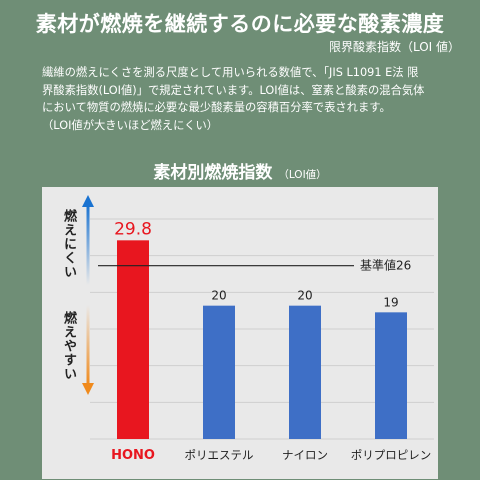 The height and width of the screenshot is (480, 480). Describe the element at coordinates (219, 455) in the screenshot. I see `category-label: ポリエステル` at that location.